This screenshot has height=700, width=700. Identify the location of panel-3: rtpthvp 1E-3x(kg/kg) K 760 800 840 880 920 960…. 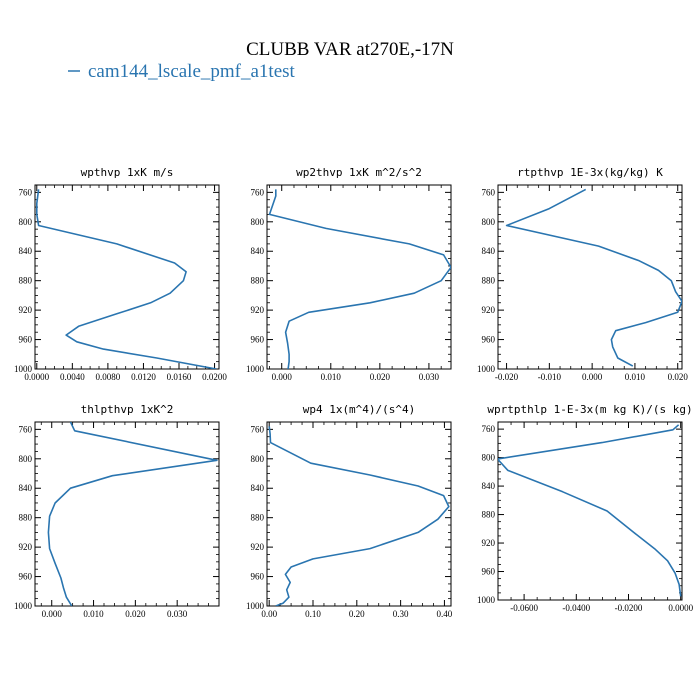
(582, 274).